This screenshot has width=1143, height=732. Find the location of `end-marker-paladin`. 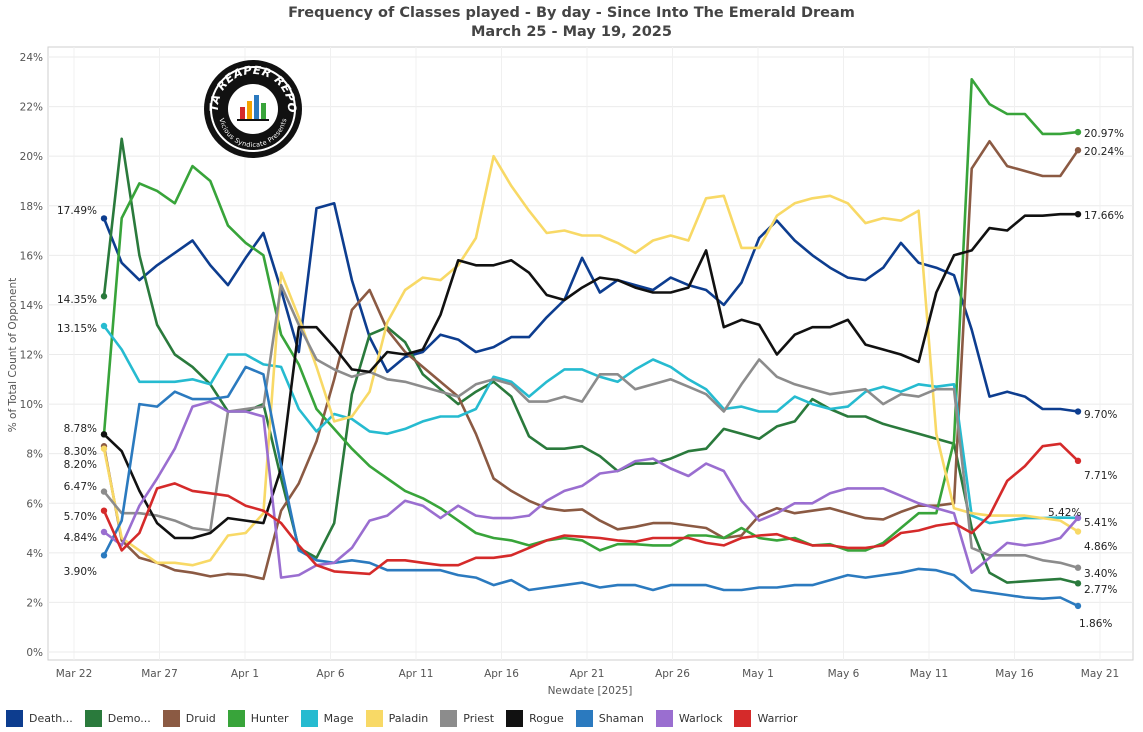

end-marker-paladin is located at coordinates (1078, 531).